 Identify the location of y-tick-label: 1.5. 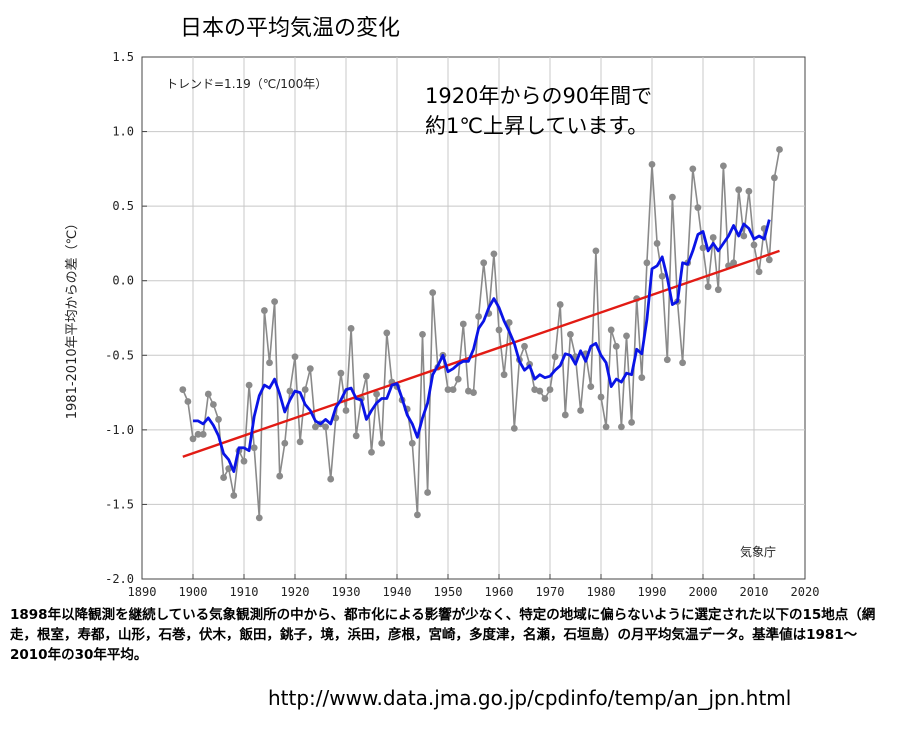
(123, 57).